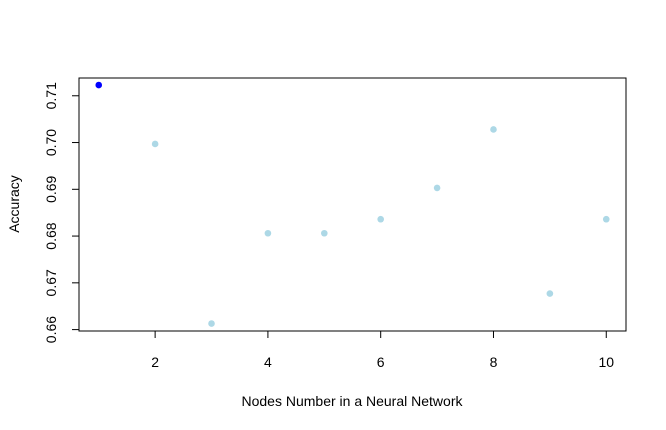  I want to click on x-tick-label: 4, so click(268, 362).